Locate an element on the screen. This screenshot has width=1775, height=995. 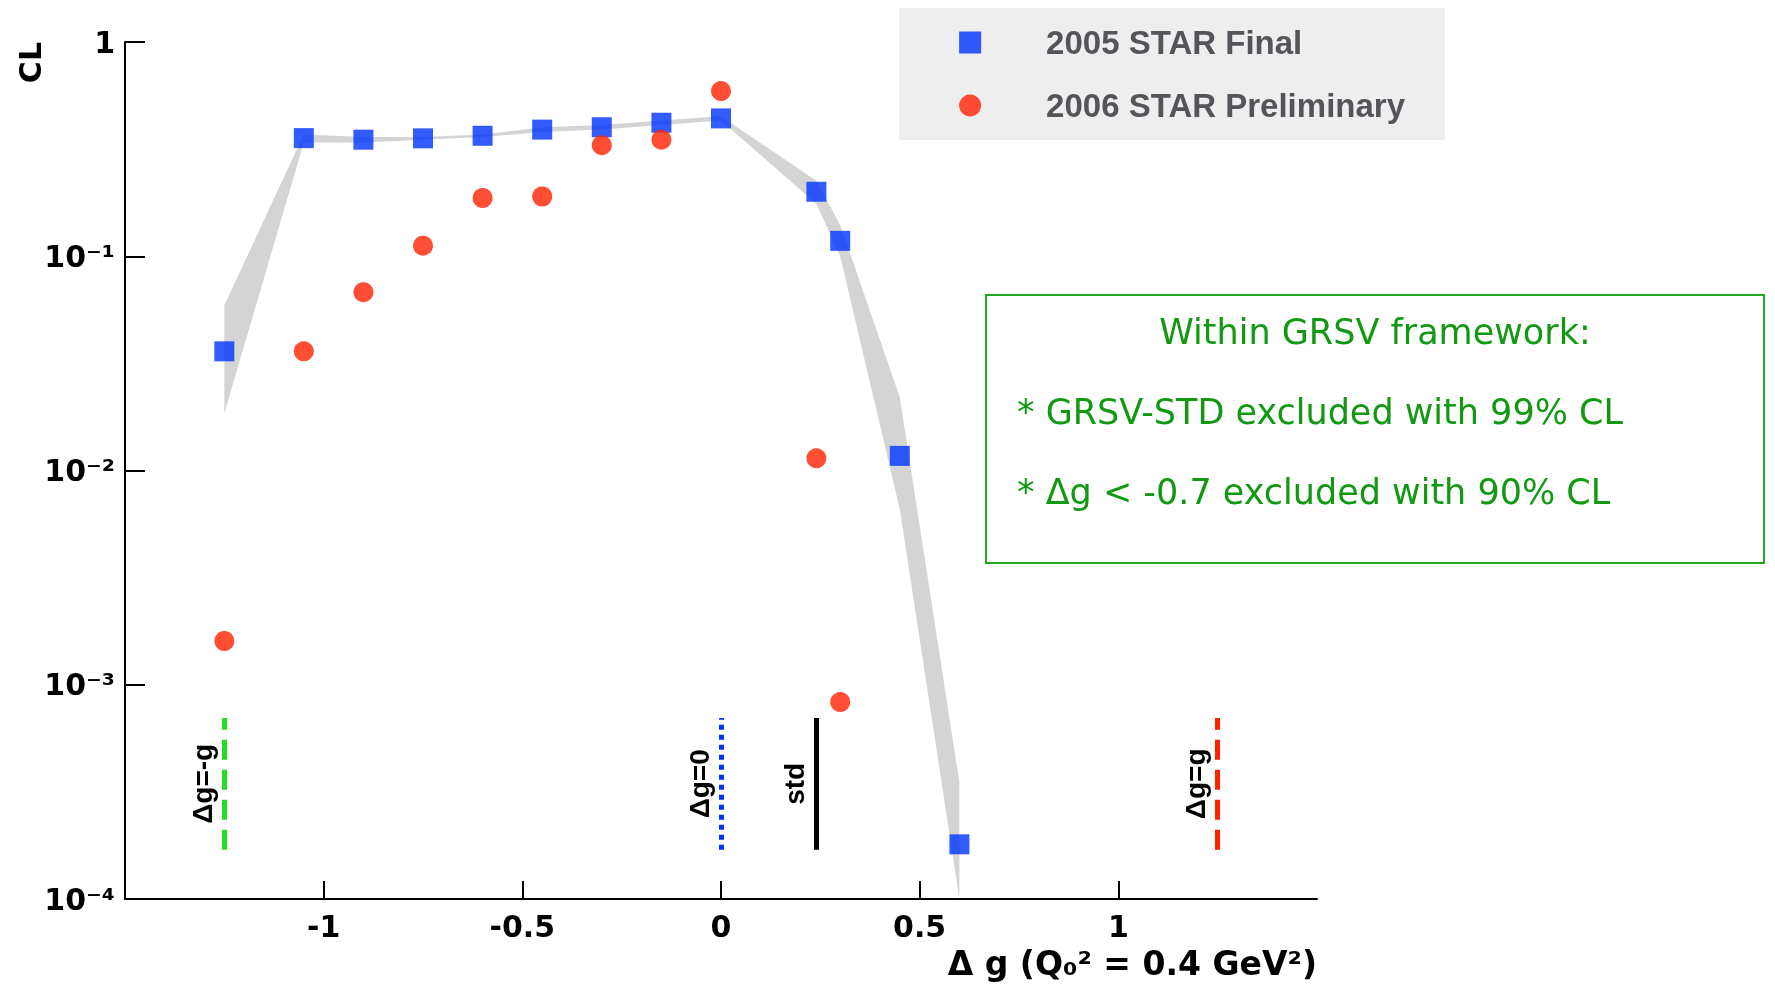
y-tick-label: 1 is located at coordinates (104, 42).